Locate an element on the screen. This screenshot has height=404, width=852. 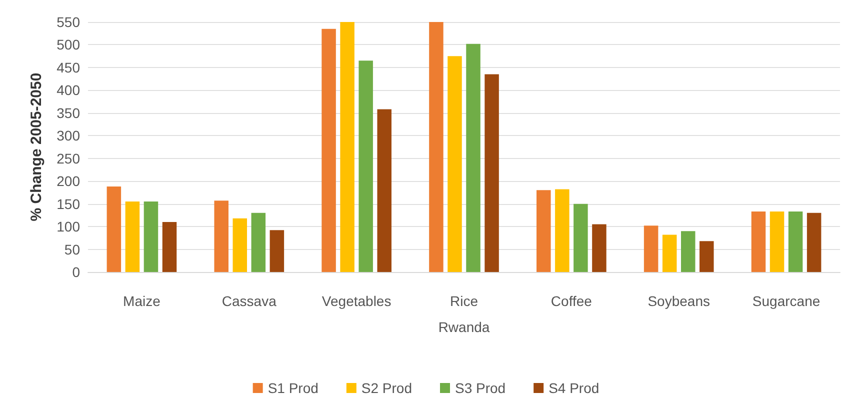
y-tick-label: 200 is located at coordinates (68, 181).